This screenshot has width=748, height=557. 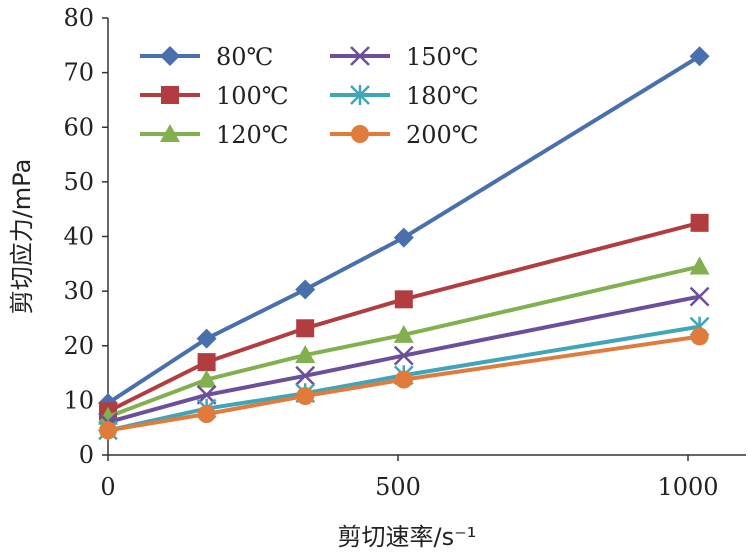 I want to click on y-tick-label: 20, so click(x=78, y=346).